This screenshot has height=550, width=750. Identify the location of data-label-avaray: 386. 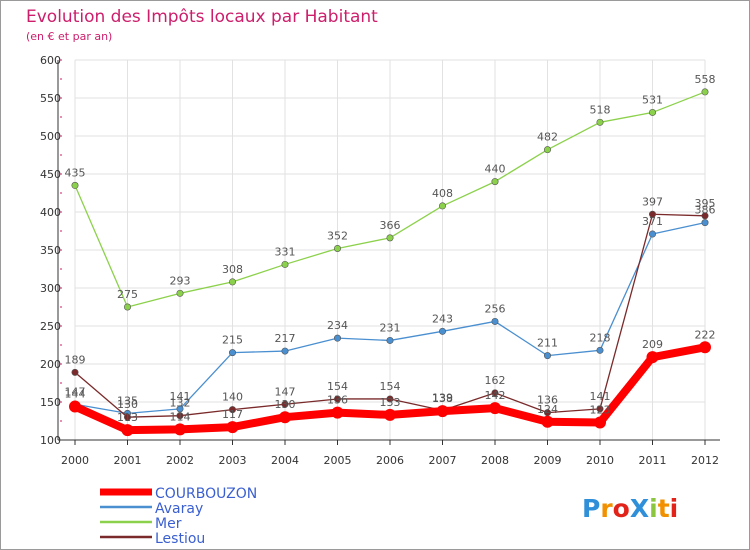
(705, 210).